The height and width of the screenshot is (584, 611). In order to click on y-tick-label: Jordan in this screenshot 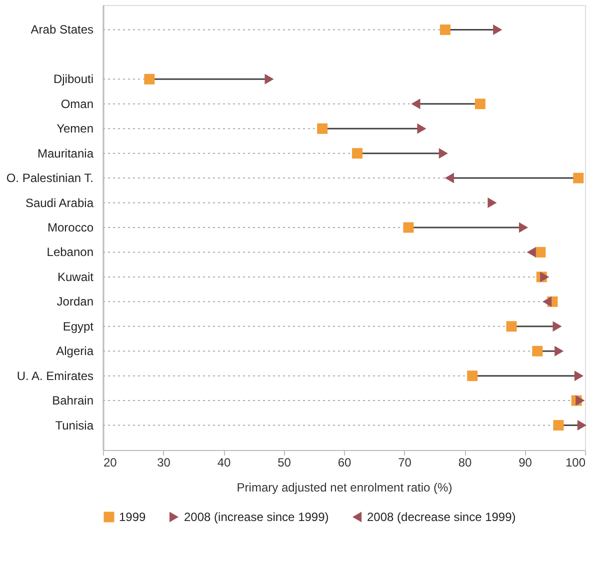, I will do `click(75, 301)`.